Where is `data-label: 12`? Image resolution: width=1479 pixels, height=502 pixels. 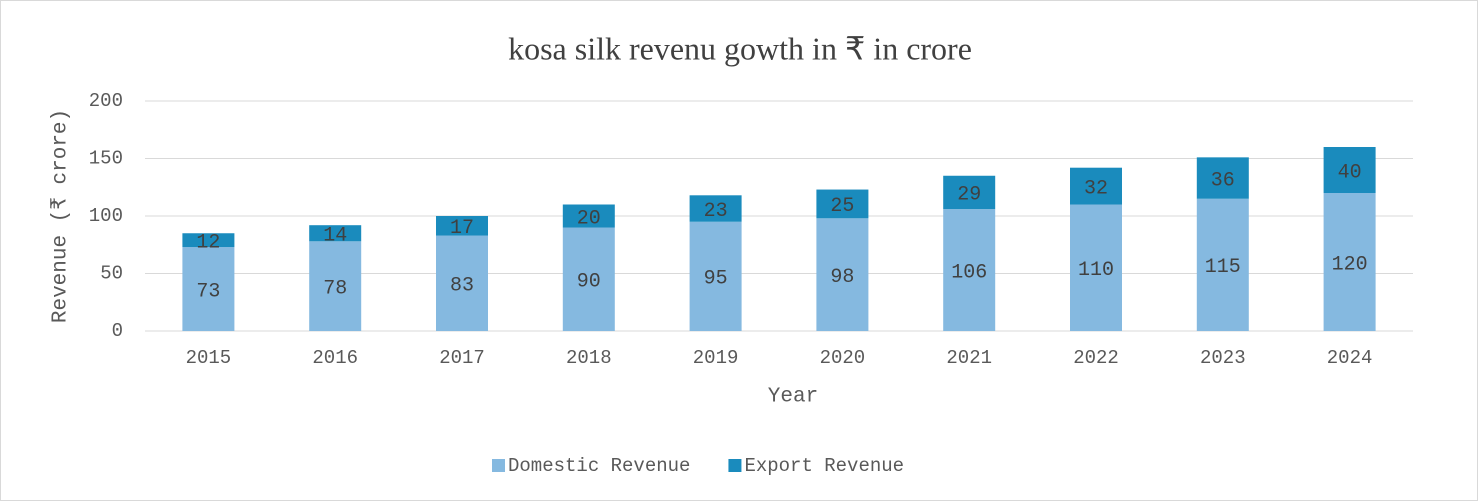
data-label: 12 is located at coordinates (208, 242).